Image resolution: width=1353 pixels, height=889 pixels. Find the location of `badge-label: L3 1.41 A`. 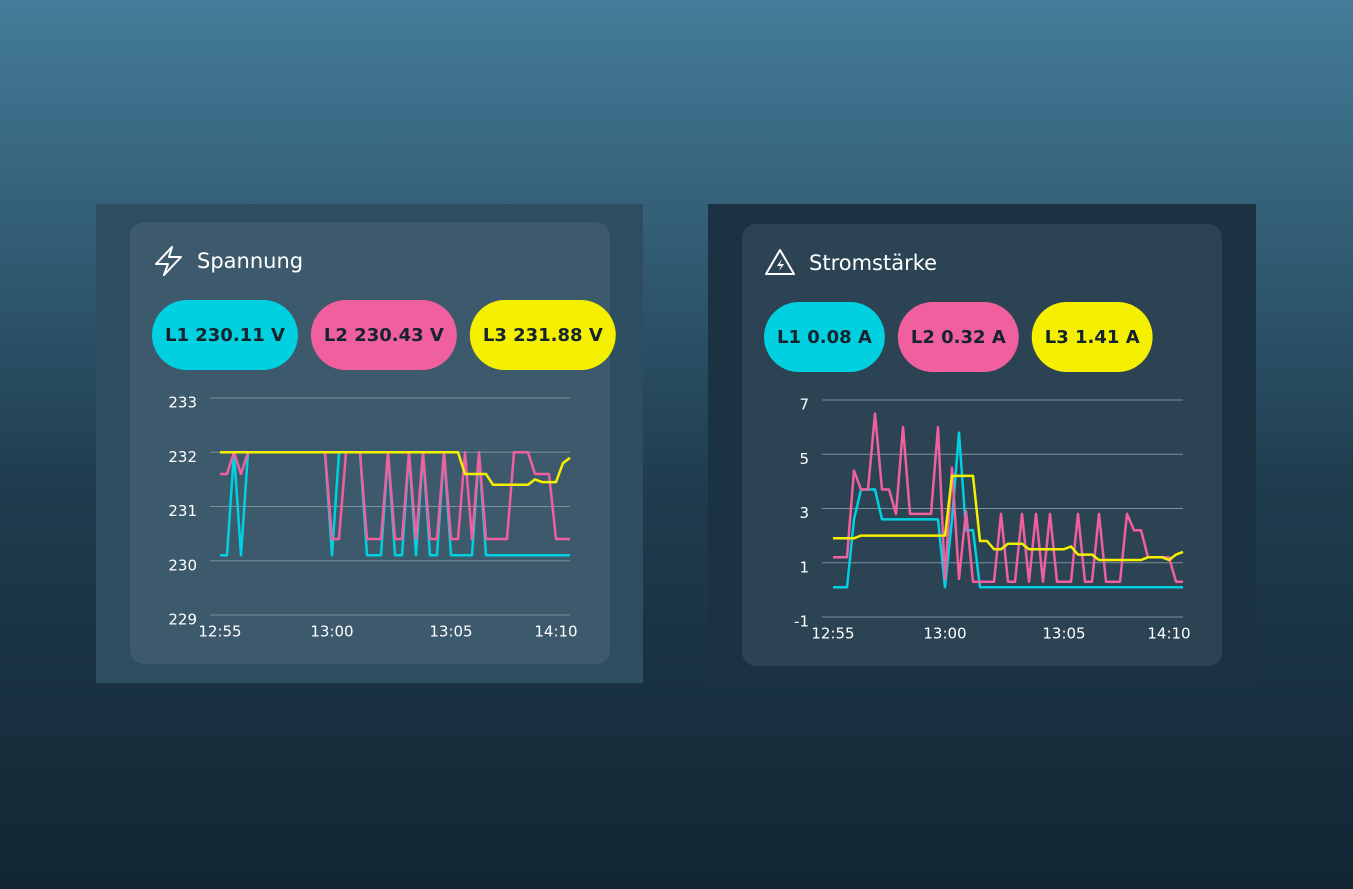

badge-label: L3 1.41 A is located at coordinates (1092, 337).